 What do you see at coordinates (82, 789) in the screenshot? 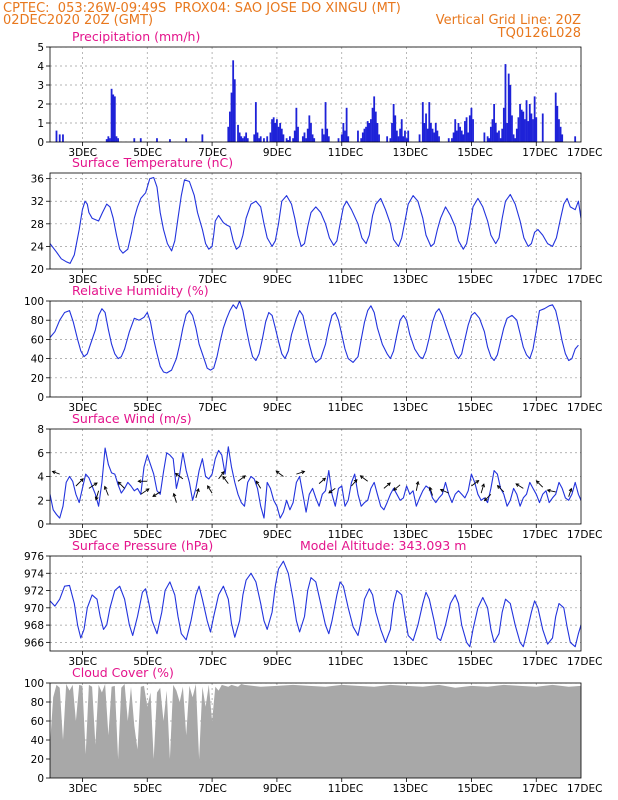
I see `x-tick-label: 3DEC` at bounding box center [82, 789].